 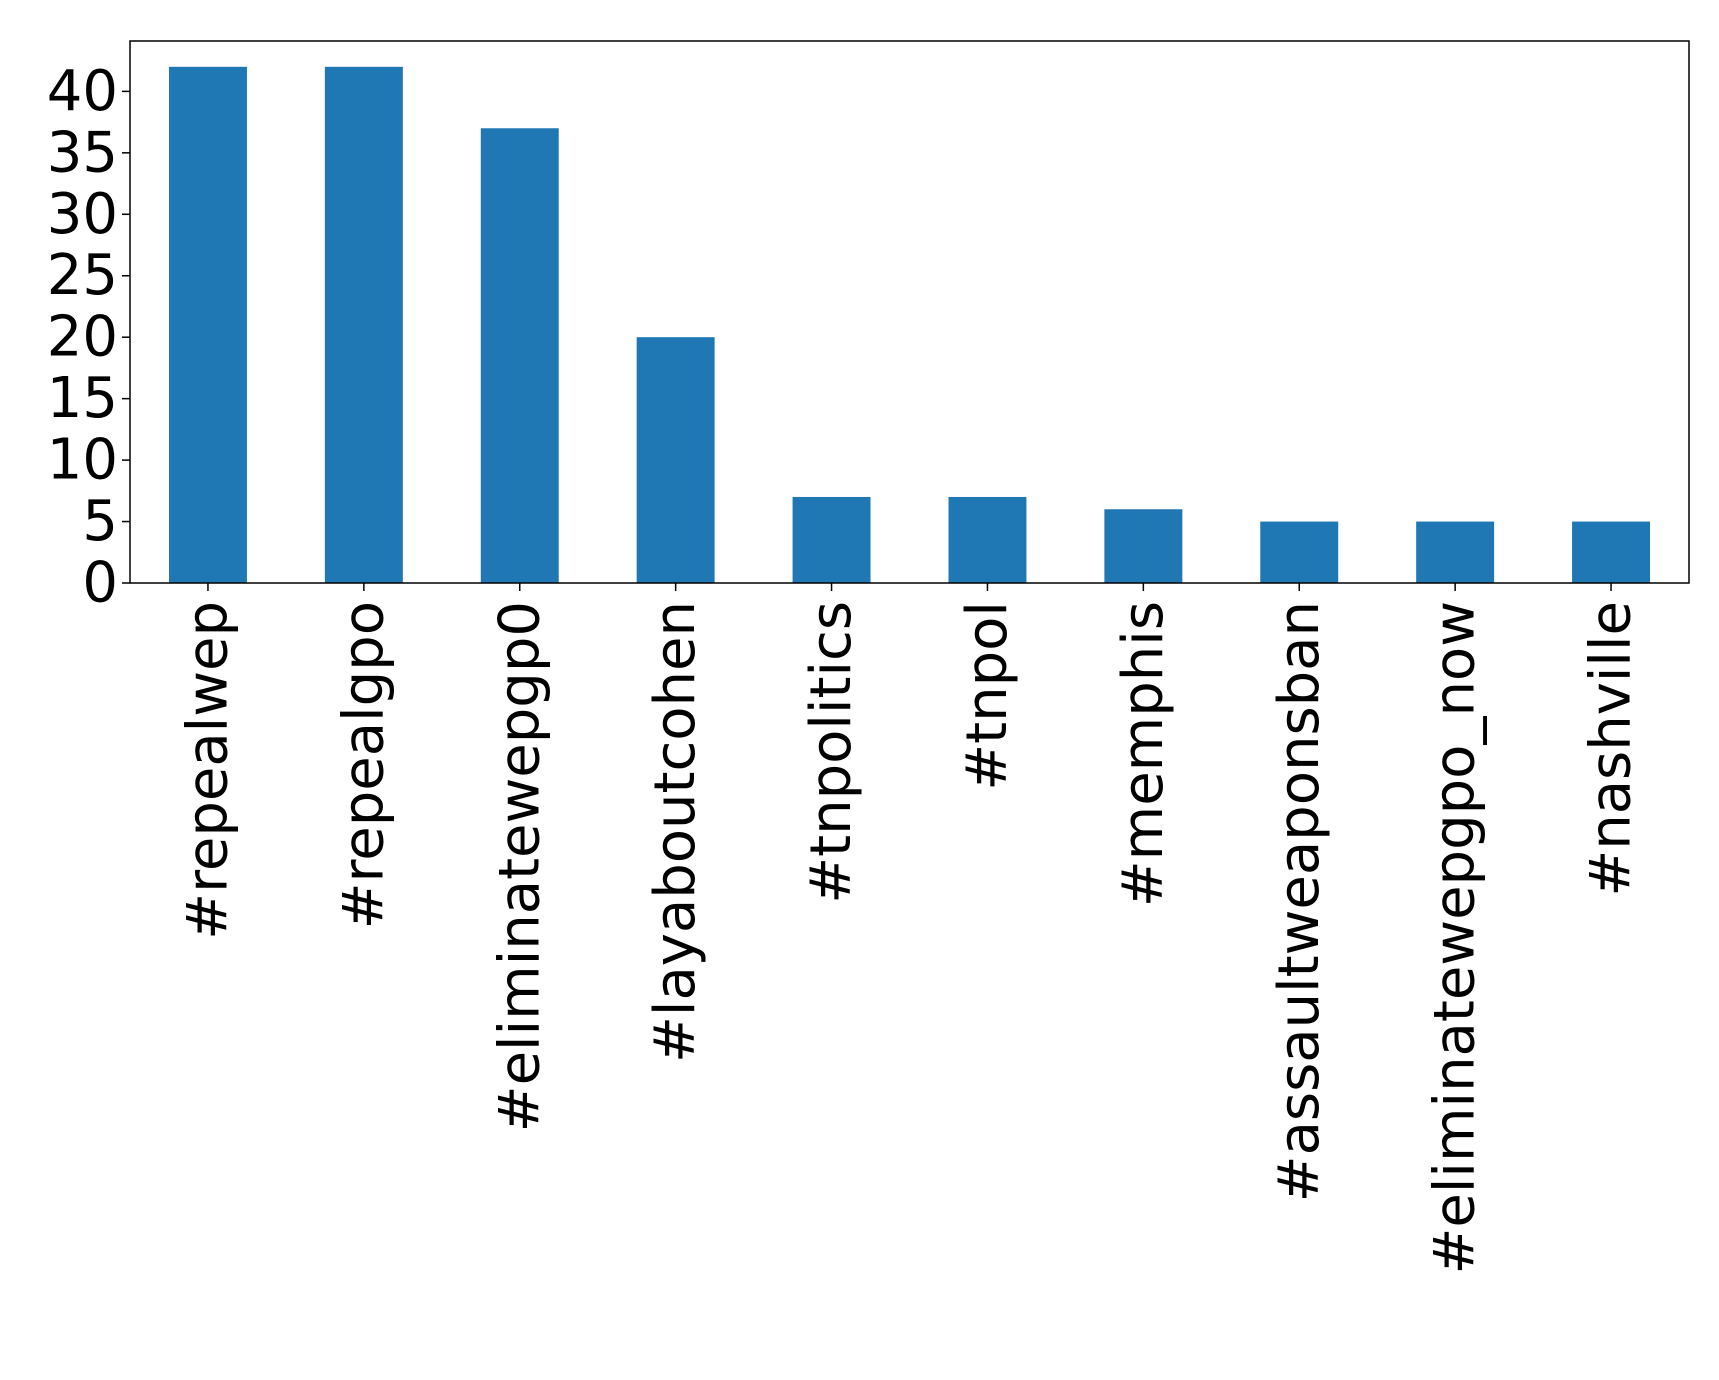 What do you see at coordinates (82, 460) in the screenshot?
I see `y-tick-label: 10` at bounding box center [82, 460].